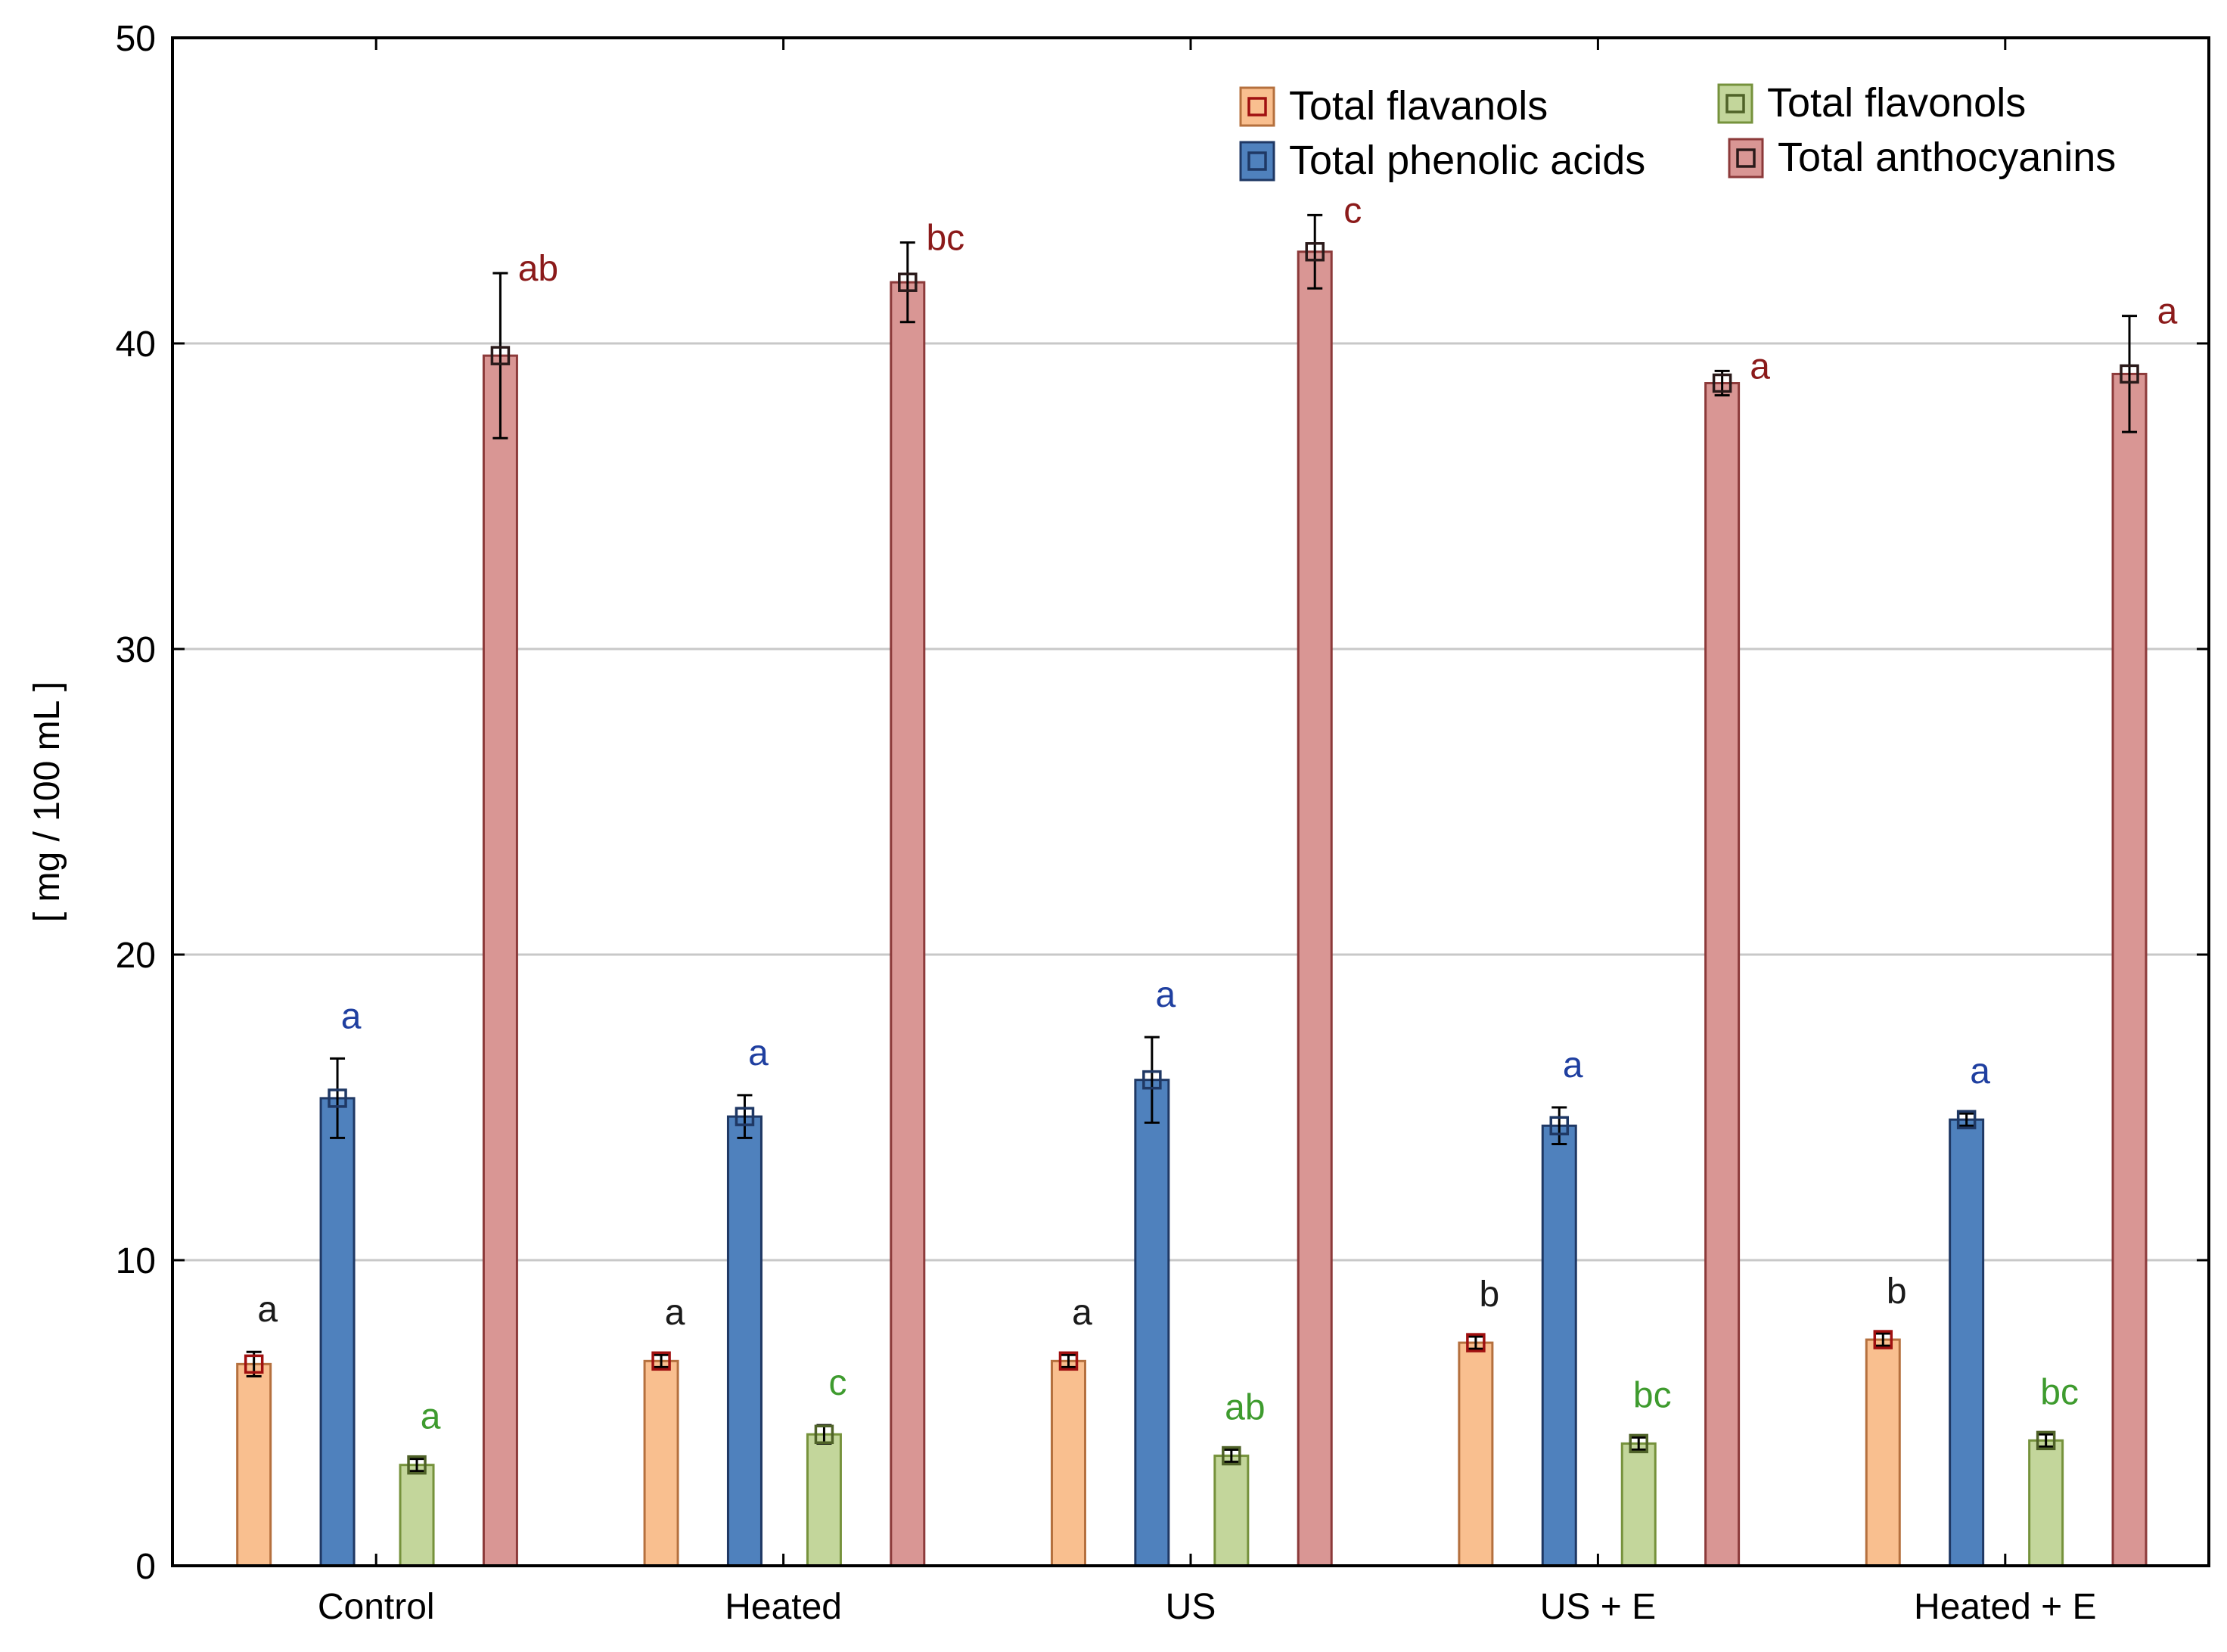 Image resolution: width=2227 pixels, height=1652 pixels. I want to click on legend-label: Total anthocyanins, so click(1947, 157).